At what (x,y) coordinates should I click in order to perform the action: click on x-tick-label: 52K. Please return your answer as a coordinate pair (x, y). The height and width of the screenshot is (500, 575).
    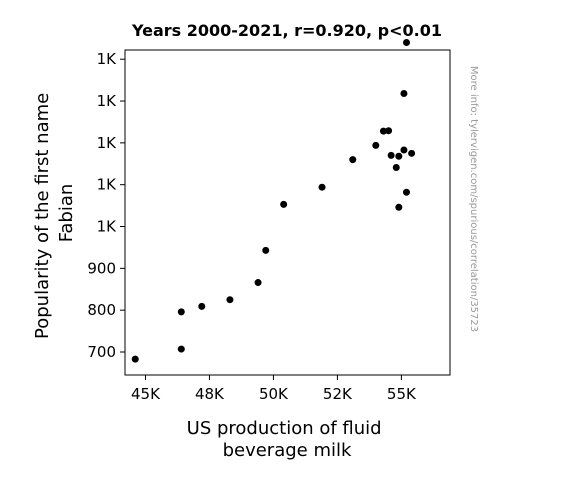
    Looking at the image, I should click on (338, 394).